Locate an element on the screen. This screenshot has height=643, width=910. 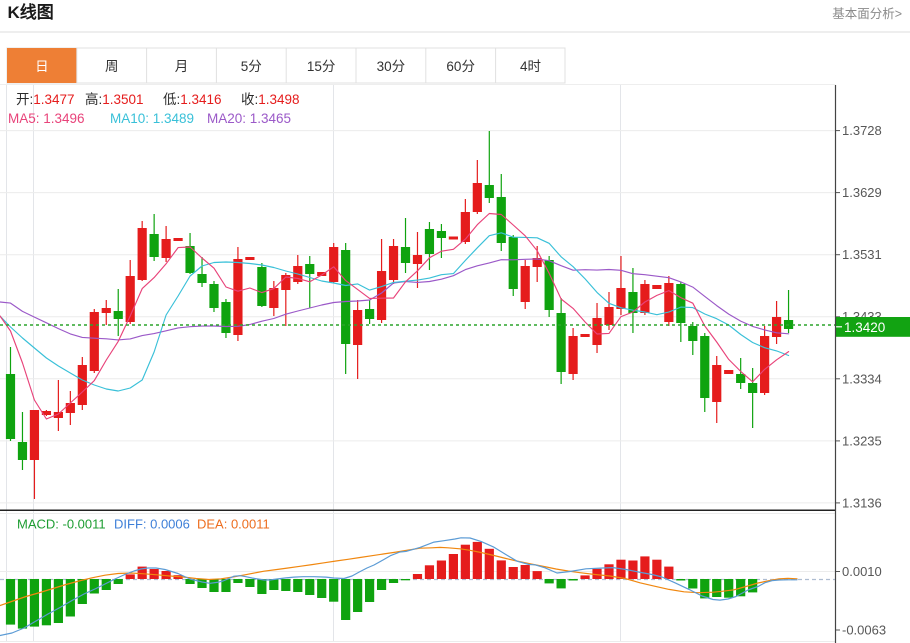
svg-text: K线图 is located at coordinates (31, 12).